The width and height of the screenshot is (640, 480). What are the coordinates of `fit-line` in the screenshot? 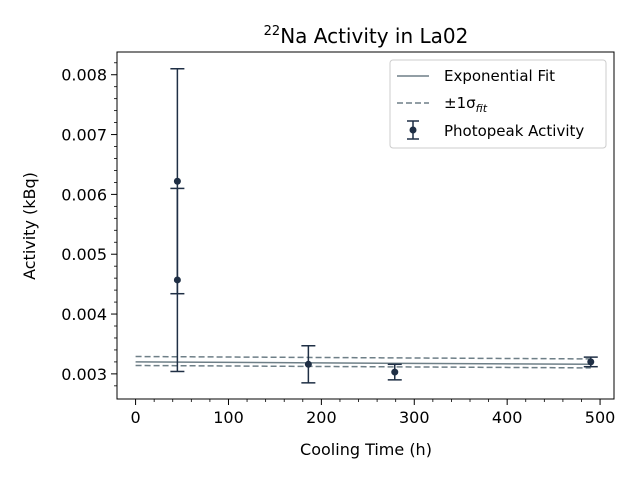 It's located at (363, 363).